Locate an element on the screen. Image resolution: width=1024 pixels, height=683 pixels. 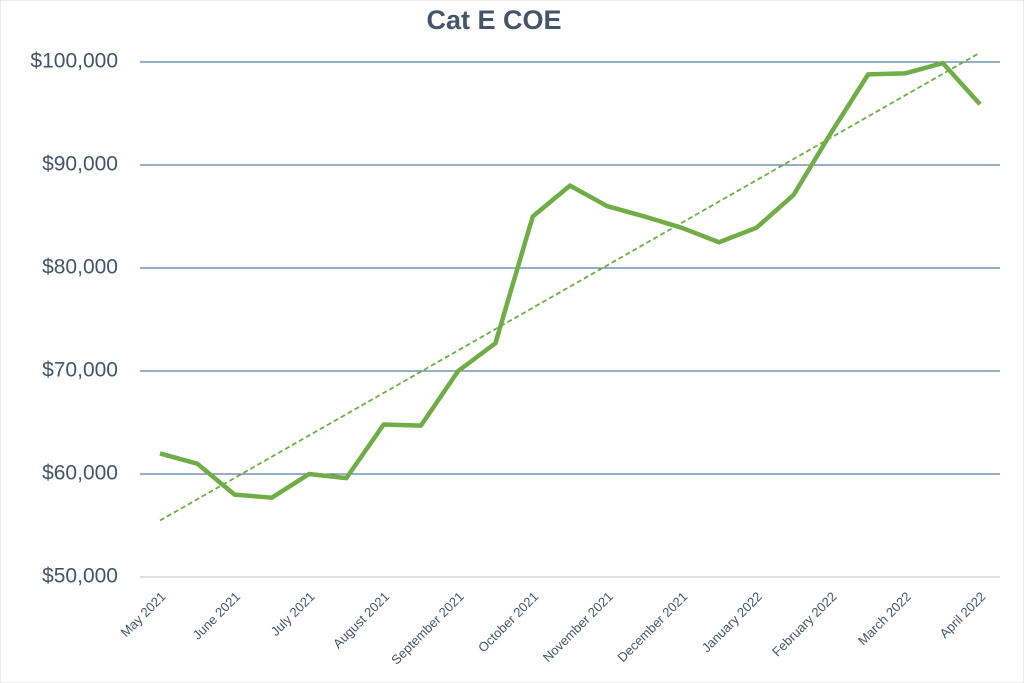
y-tick-label: $80,000 is located at coordinates (80, 267).